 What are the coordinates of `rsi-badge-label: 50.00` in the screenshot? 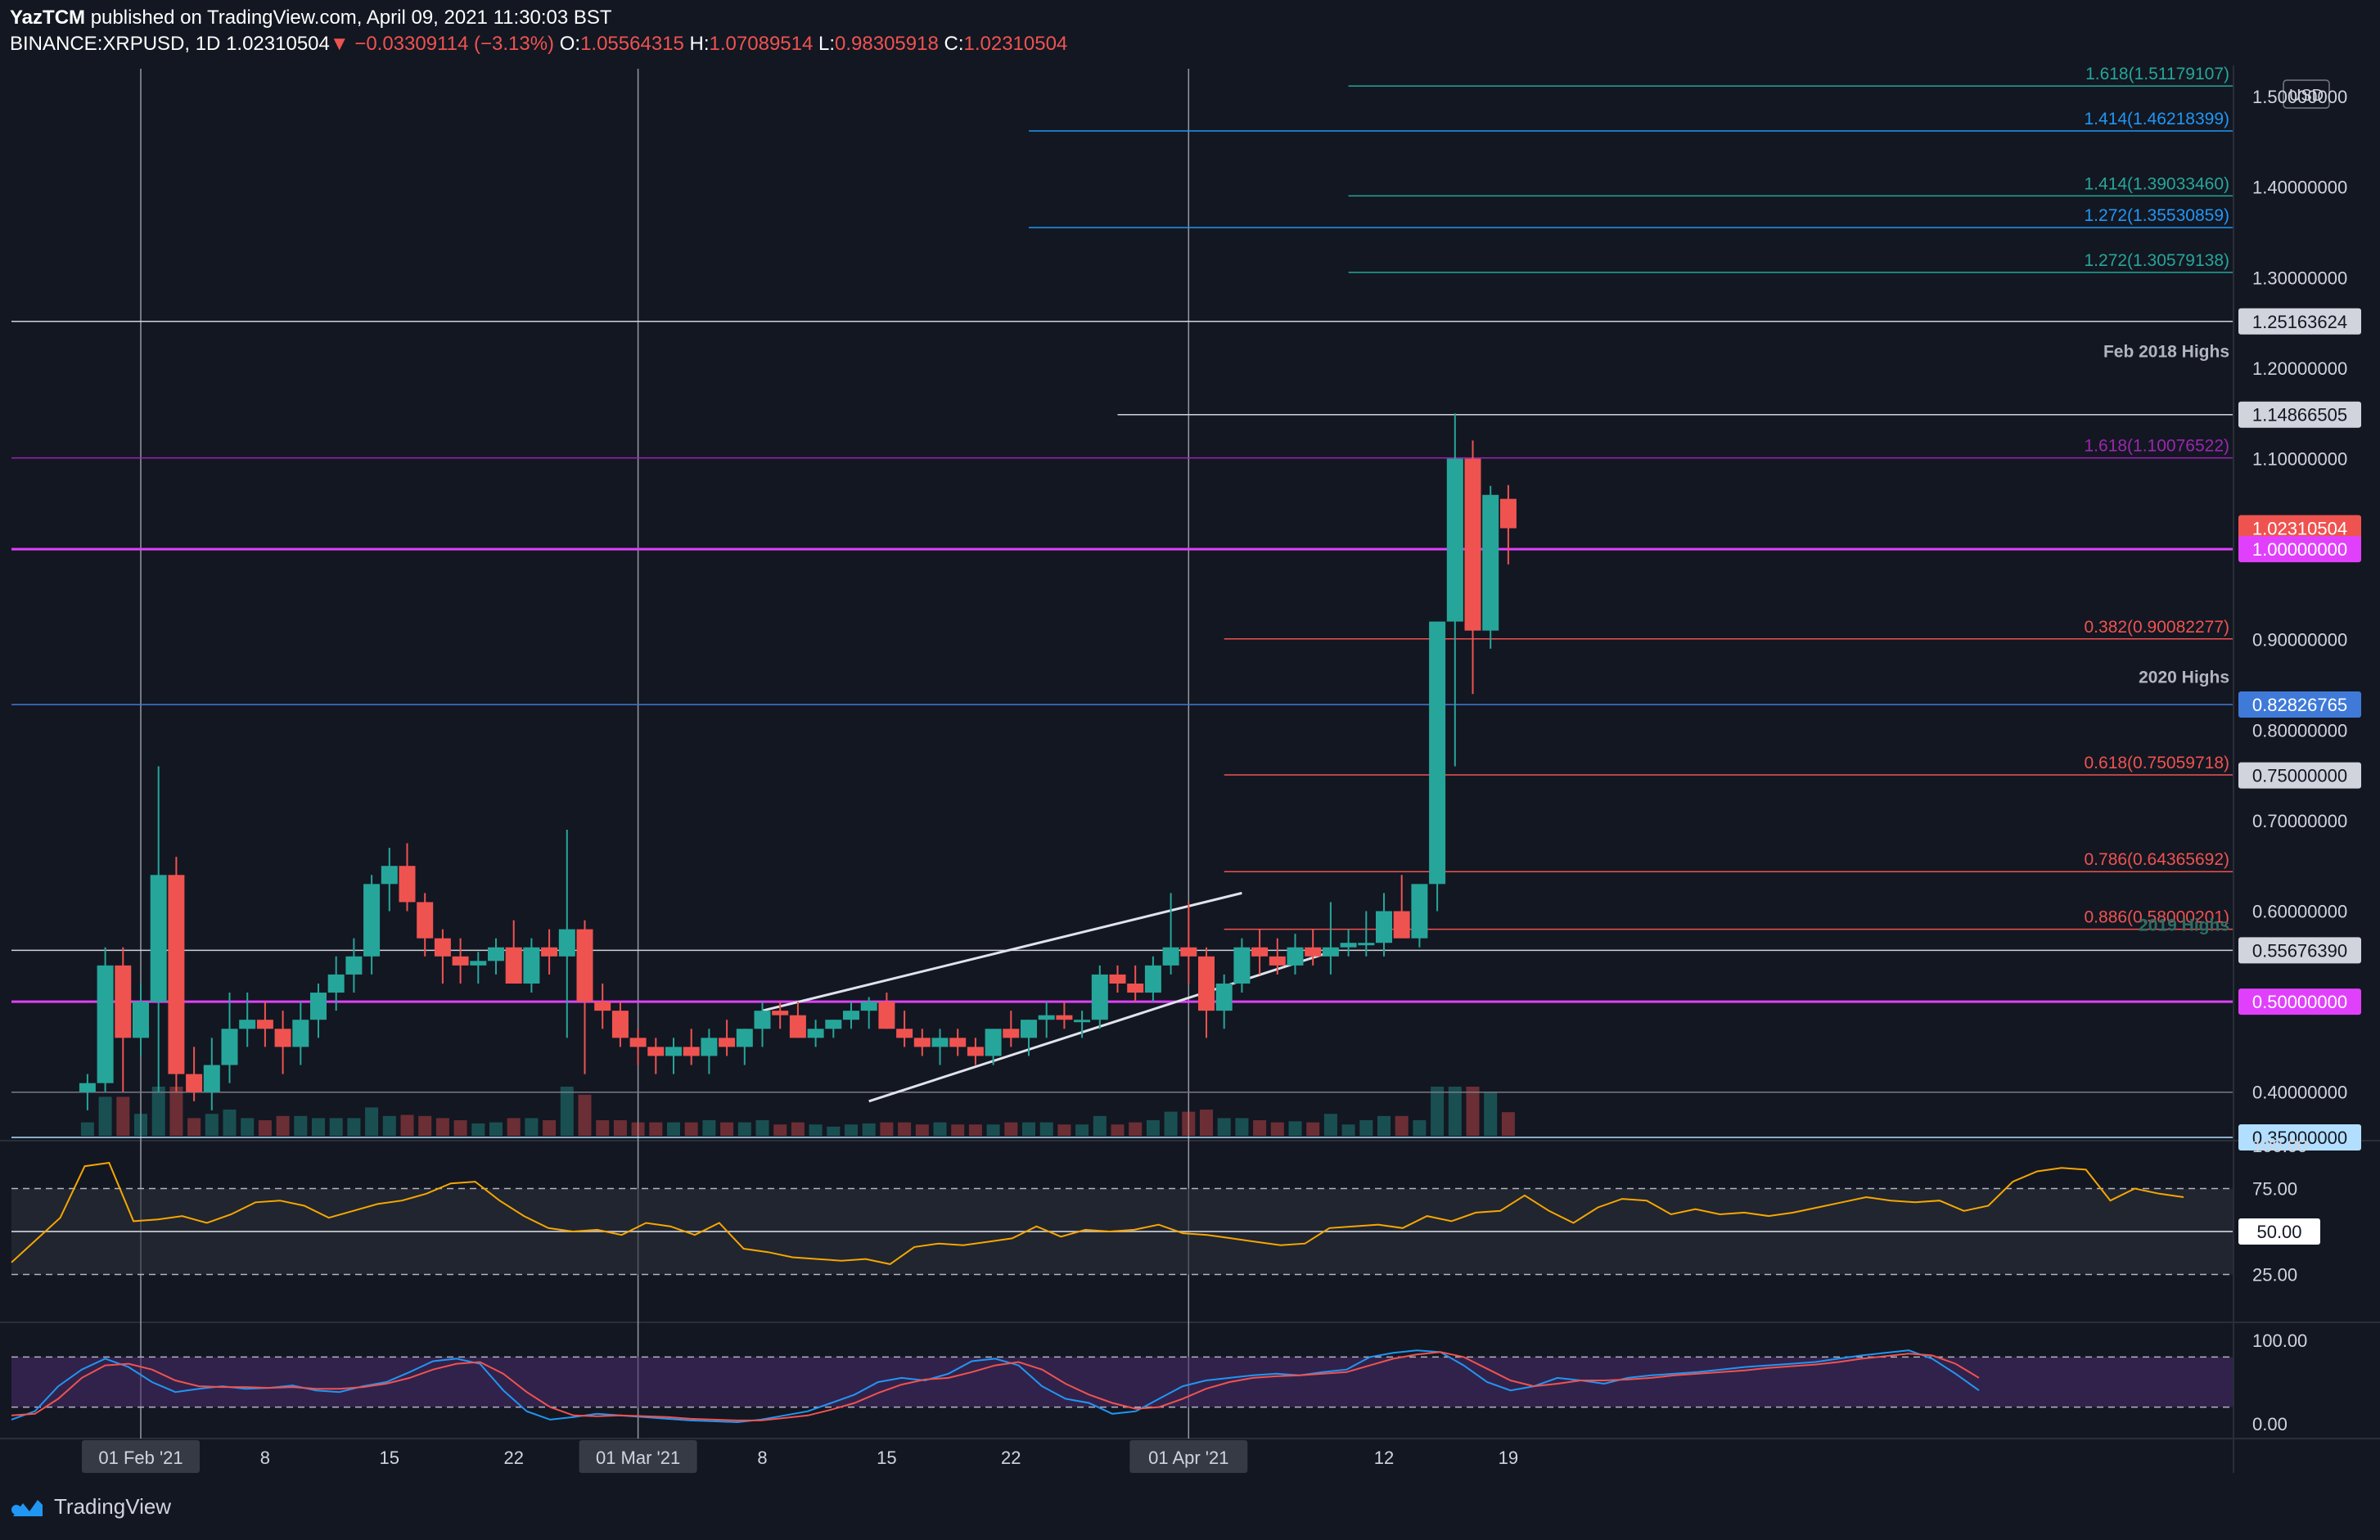 It's located at (2278, 1232).